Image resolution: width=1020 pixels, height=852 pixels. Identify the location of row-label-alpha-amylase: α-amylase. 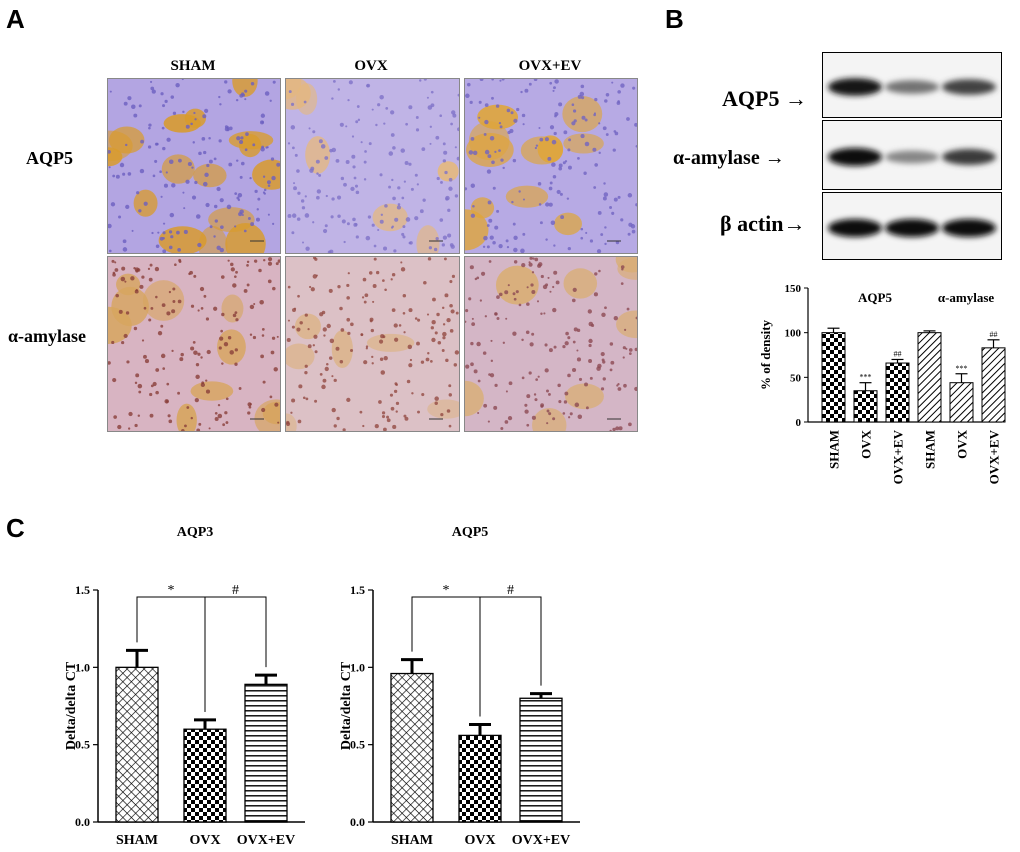
(47, 336).